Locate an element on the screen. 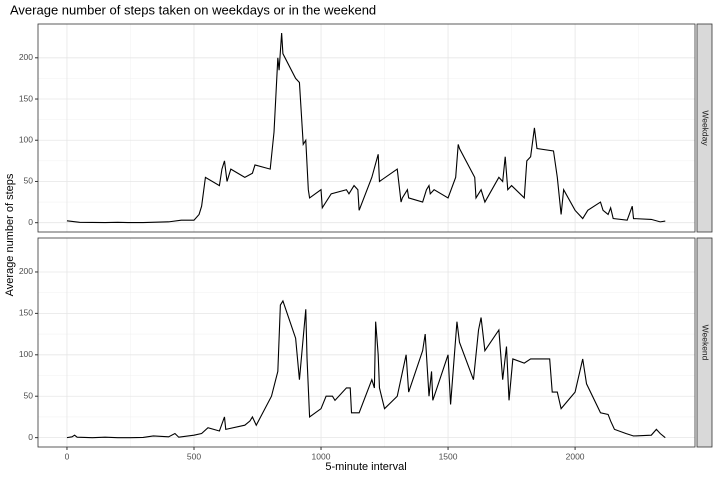  x-tick-label: 500 is located at coordinates (194, 456).